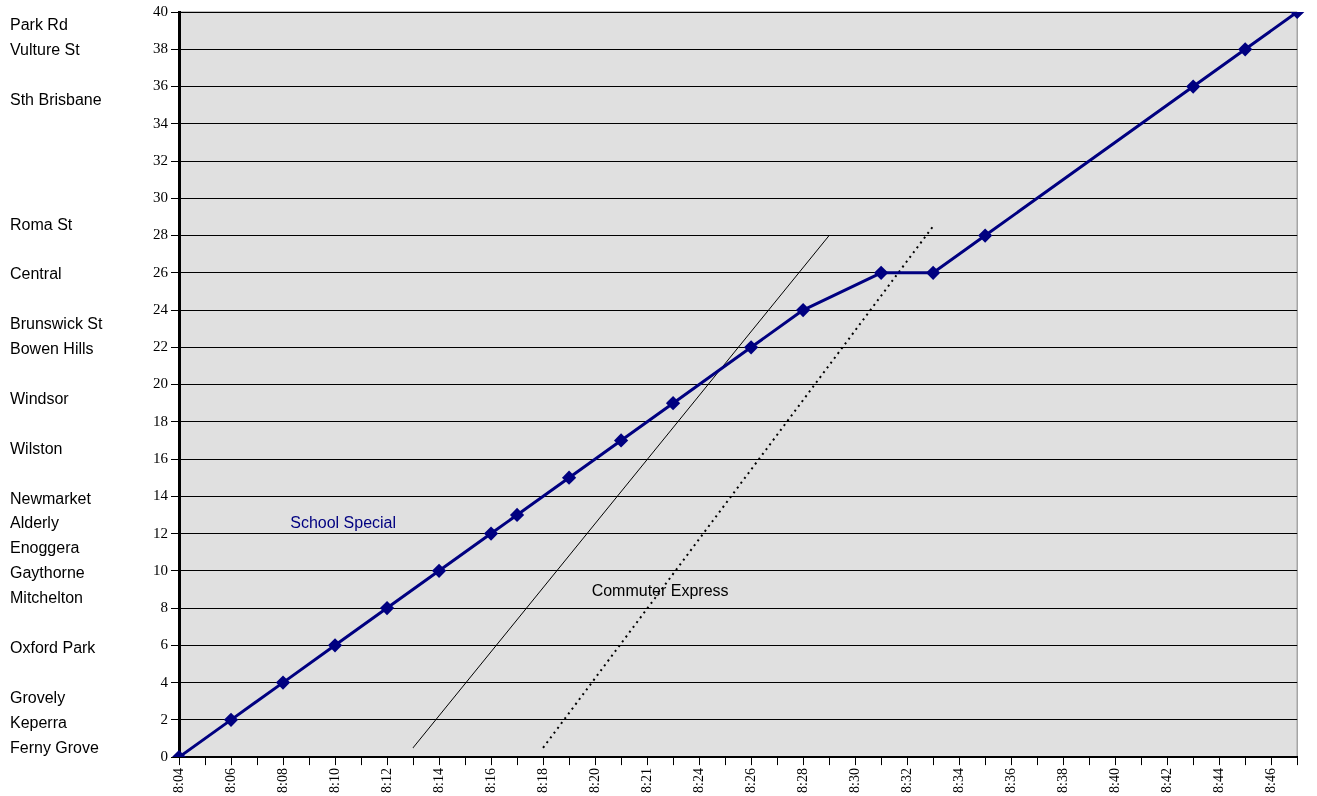 This screenshot has height=796, width=1317. What do you see at coordinates (490, 780) in the screenshot?
I see `x-tick-label: 8:16` at bounding box center [490, 780].